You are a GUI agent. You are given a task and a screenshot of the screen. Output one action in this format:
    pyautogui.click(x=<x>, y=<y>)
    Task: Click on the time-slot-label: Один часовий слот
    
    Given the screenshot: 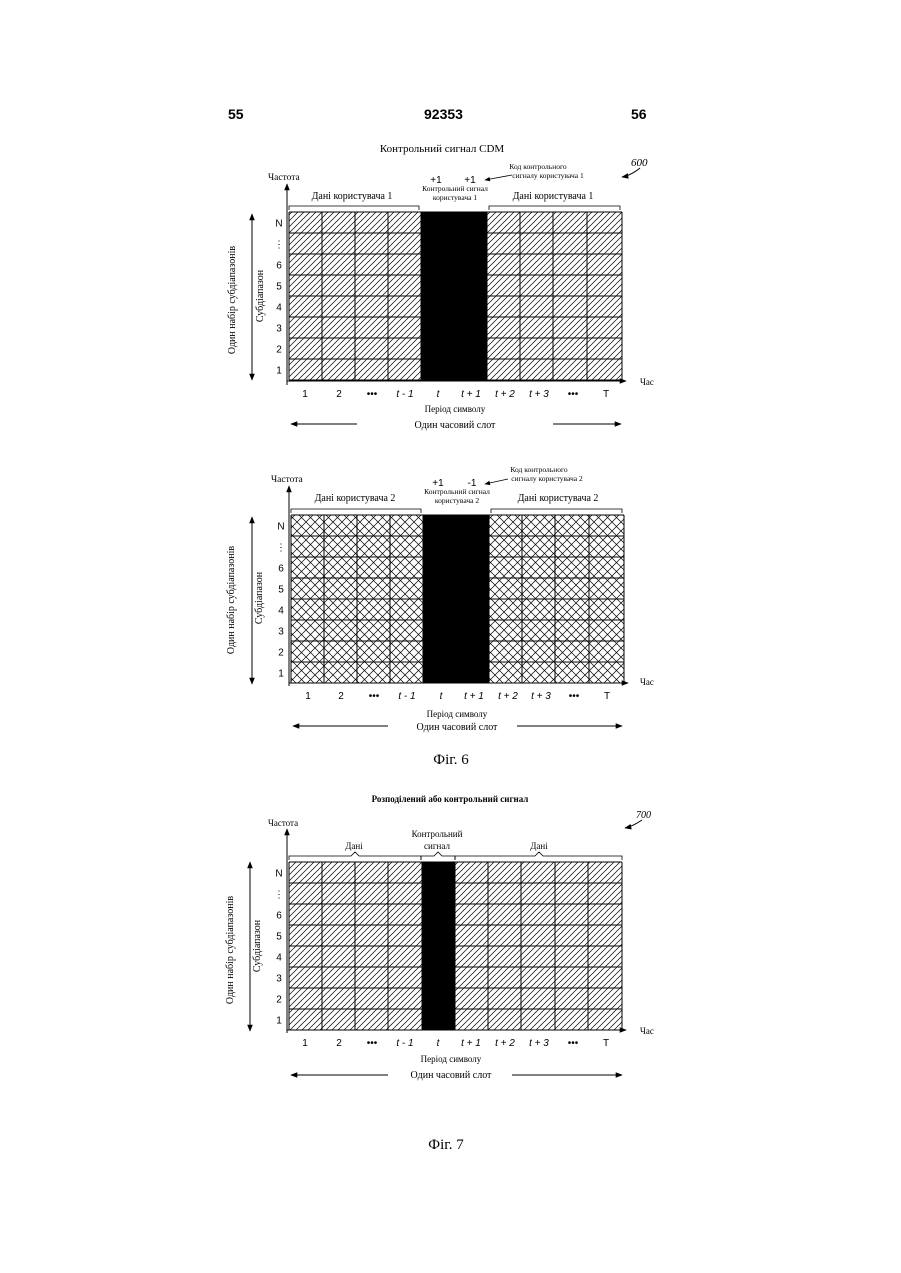 What is the action you would take?
    pyautogui.click(x=452, y=1075)
    